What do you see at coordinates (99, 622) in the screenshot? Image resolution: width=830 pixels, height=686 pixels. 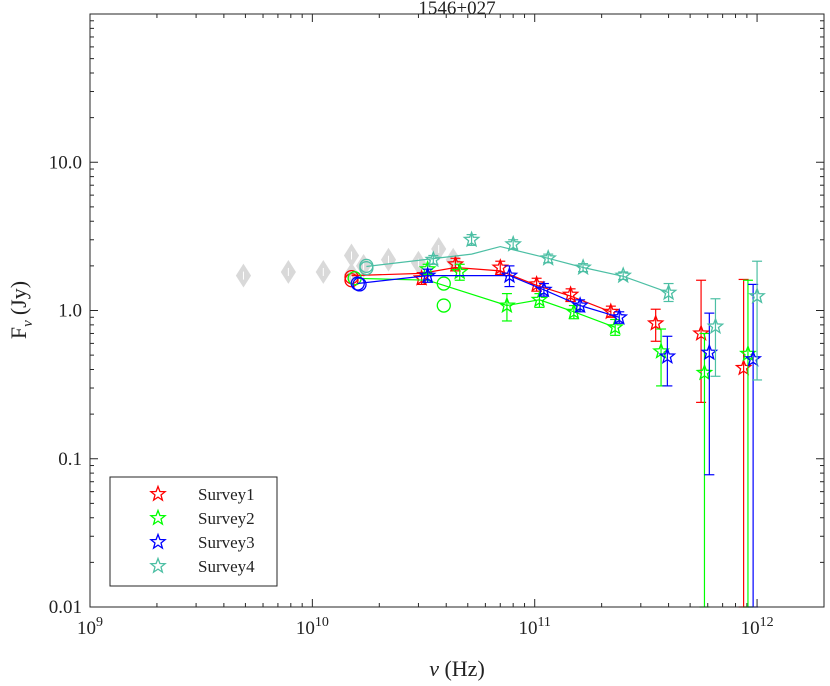 I see `x-tick-exponent: 9` at bounding box center [99, 622].